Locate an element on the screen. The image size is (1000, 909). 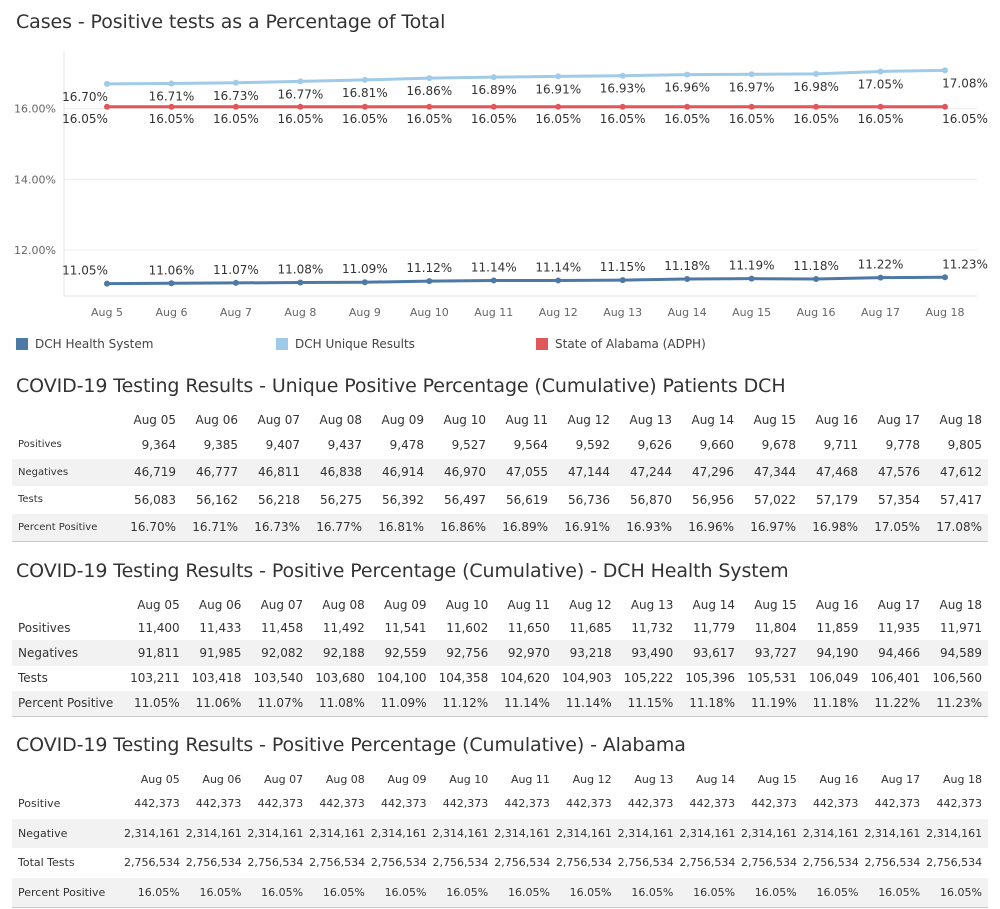
data-label-dch-unique-results: 16.89% is located at coordinates (494, 90).